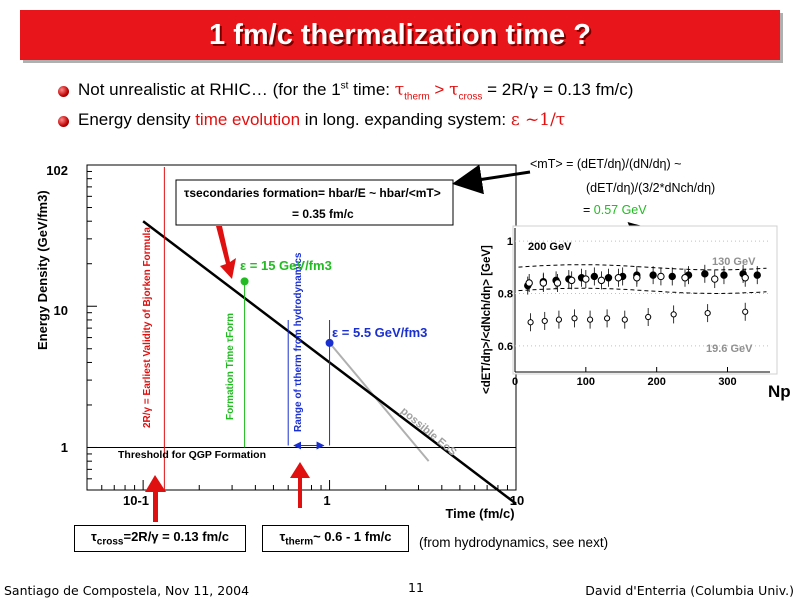 The image size is (800, 600). I want to click on mt-note-prefix: =, so click(588, 210).